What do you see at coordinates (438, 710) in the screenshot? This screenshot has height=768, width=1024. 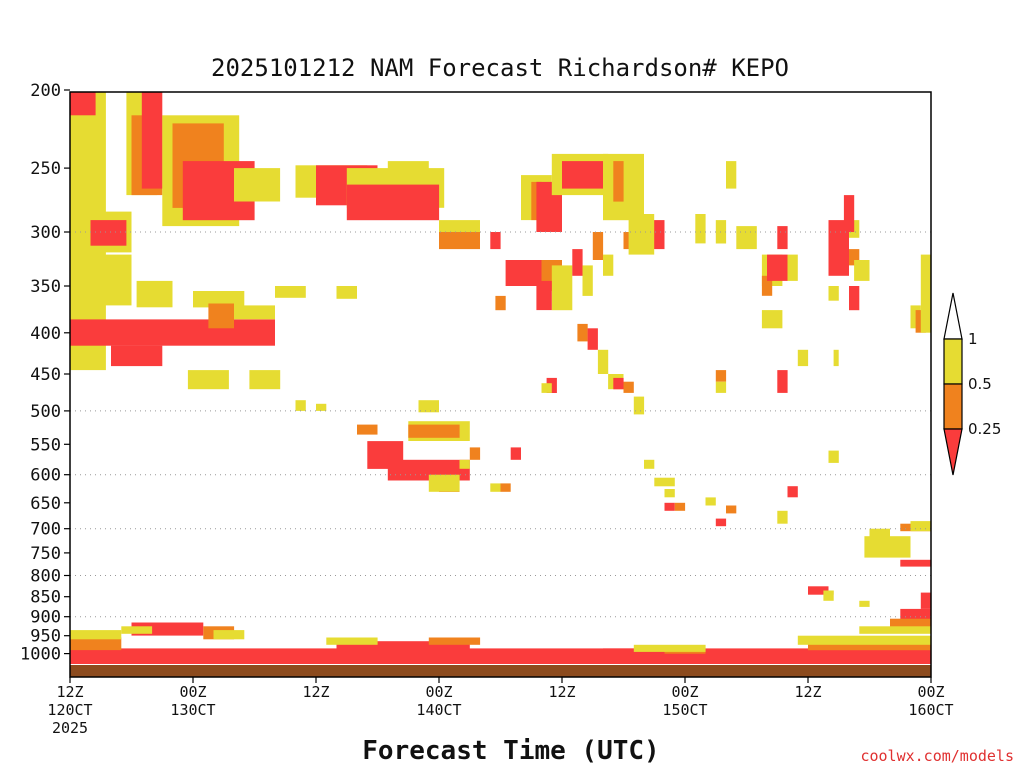 I see `x-tick-label: 140CT` at bounding box center [438, 710].